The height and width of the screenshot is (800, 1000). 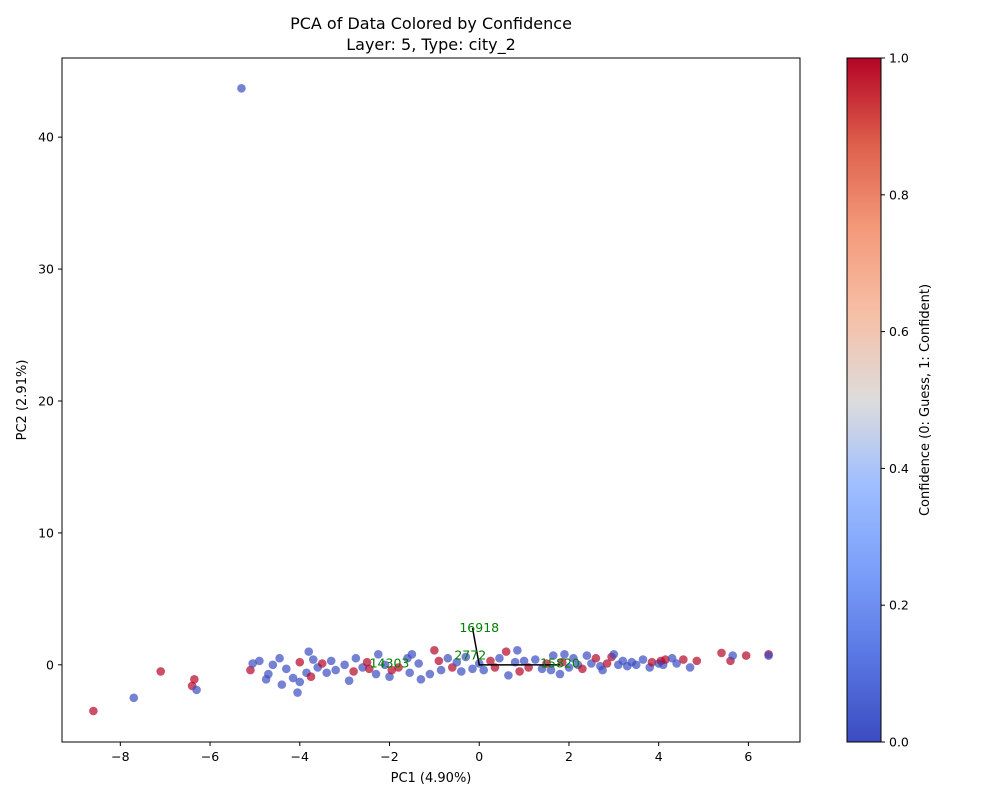 I want to click on annotation-label: 14303, so click(x=390, y=663).